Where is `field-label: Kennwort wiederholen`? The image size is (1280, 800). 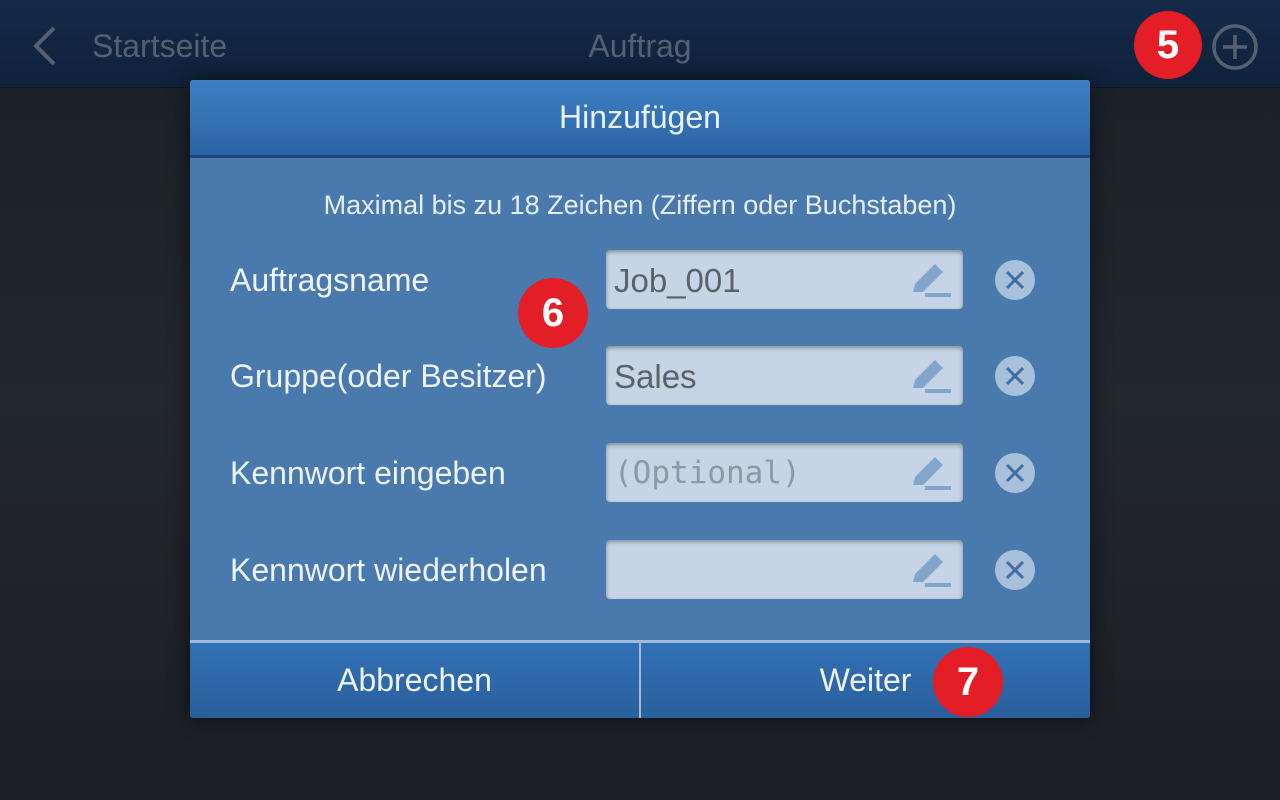
field-label: Kennwort wiederholen is located at coordinates (388, 570).